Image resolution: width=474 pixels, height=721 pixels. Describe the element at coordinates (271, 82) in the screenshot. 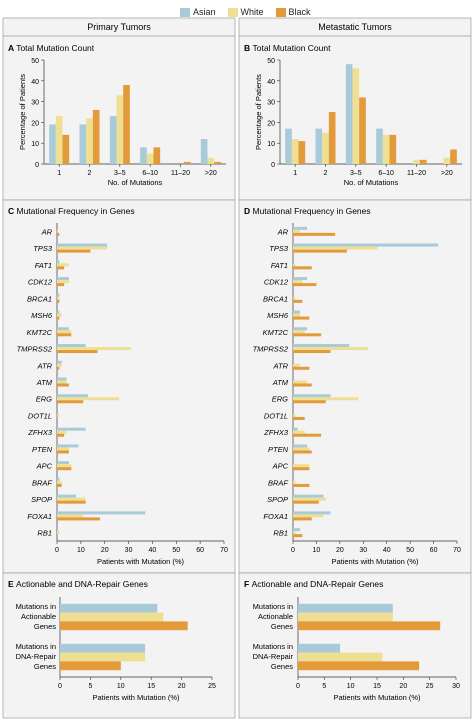

I see `y-tick-label: 40` at that location.